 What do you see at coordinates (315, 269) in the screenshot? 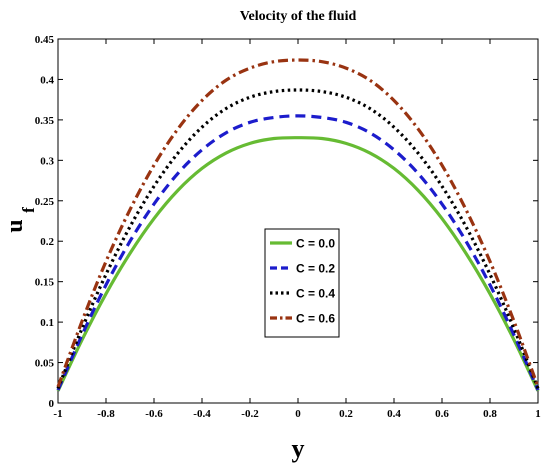
I see `legend-label-1: C = 0.2` at bounding box center [315, 269].